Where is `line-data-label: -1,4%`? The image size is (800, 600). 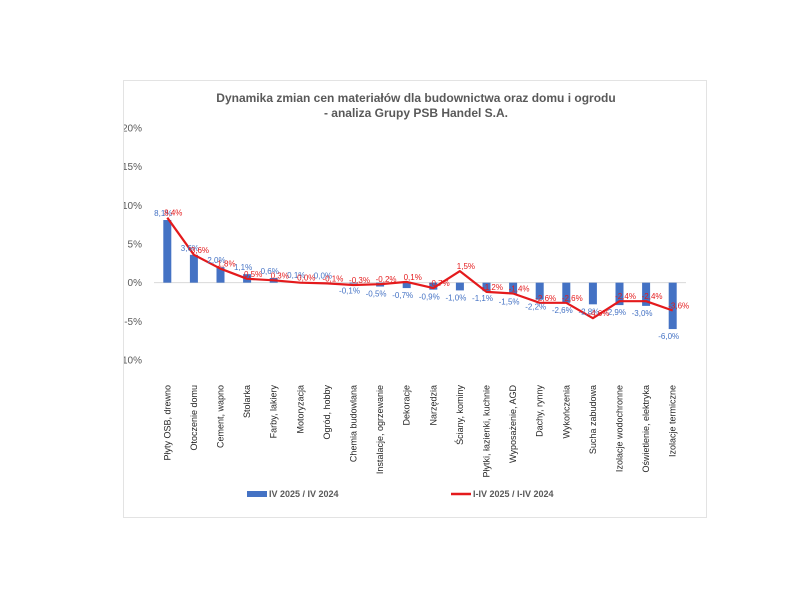 line-data-label: -1,4% is located at coordinates (519, 288).